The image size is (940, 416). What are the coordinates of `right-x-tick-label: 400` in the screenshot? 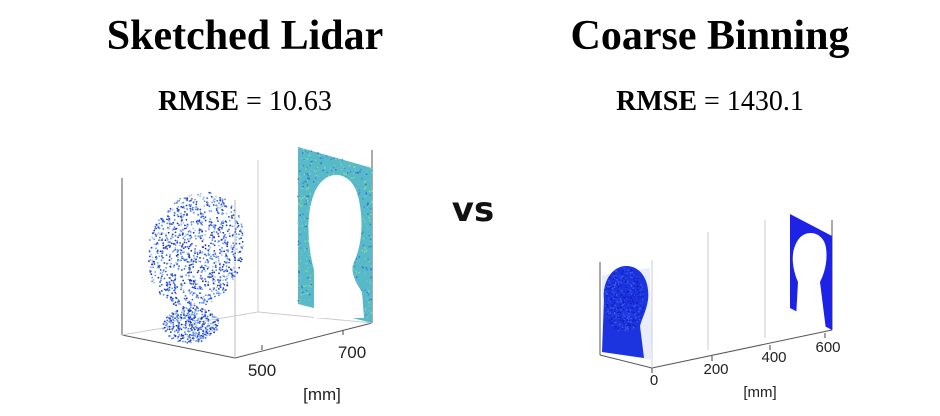 It's located at (773, 357).